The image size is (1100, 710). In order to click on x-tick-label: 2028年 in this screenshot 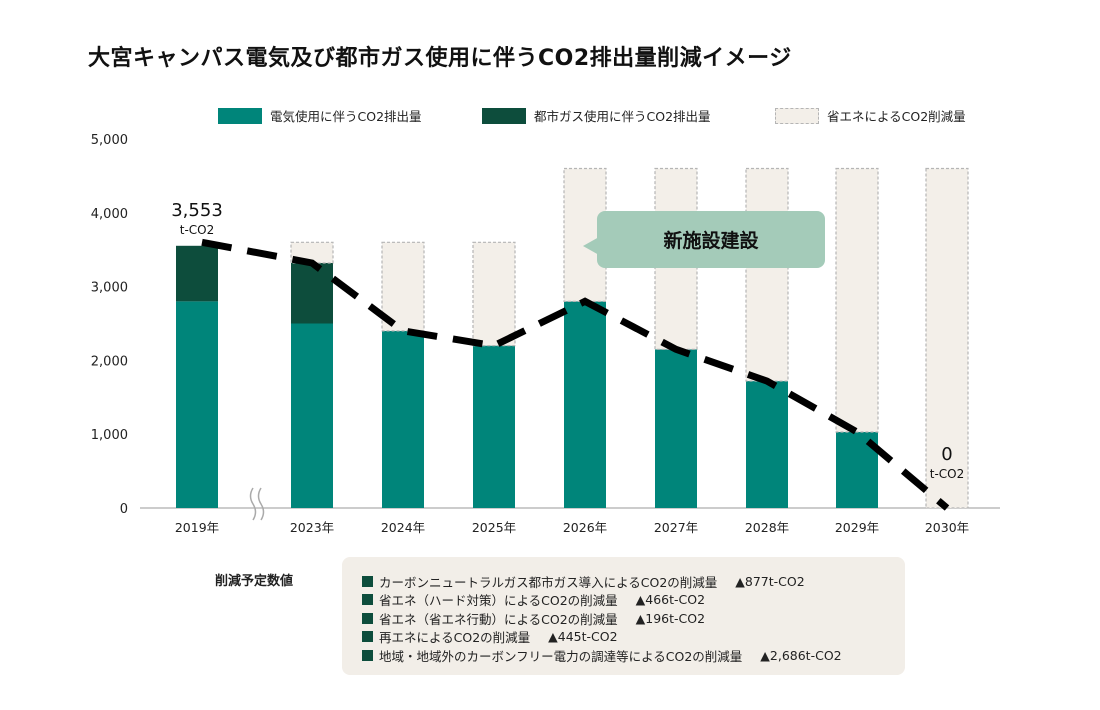, I will do `click(767, 527)`.